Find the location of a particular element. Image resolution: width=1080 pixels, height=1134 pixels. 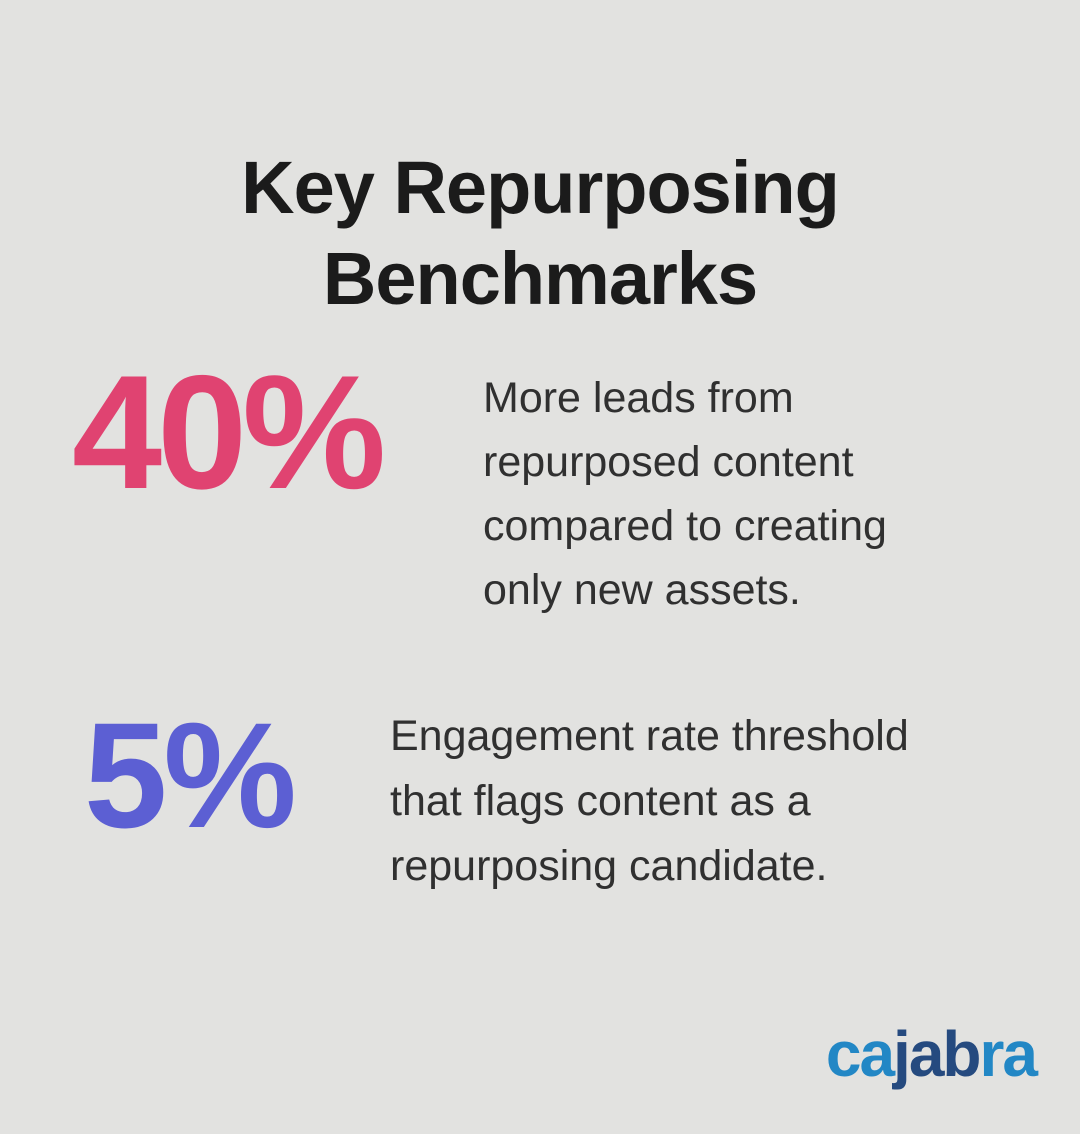

stat-description-line: that flags content as a is located at coordinates (600, 801).